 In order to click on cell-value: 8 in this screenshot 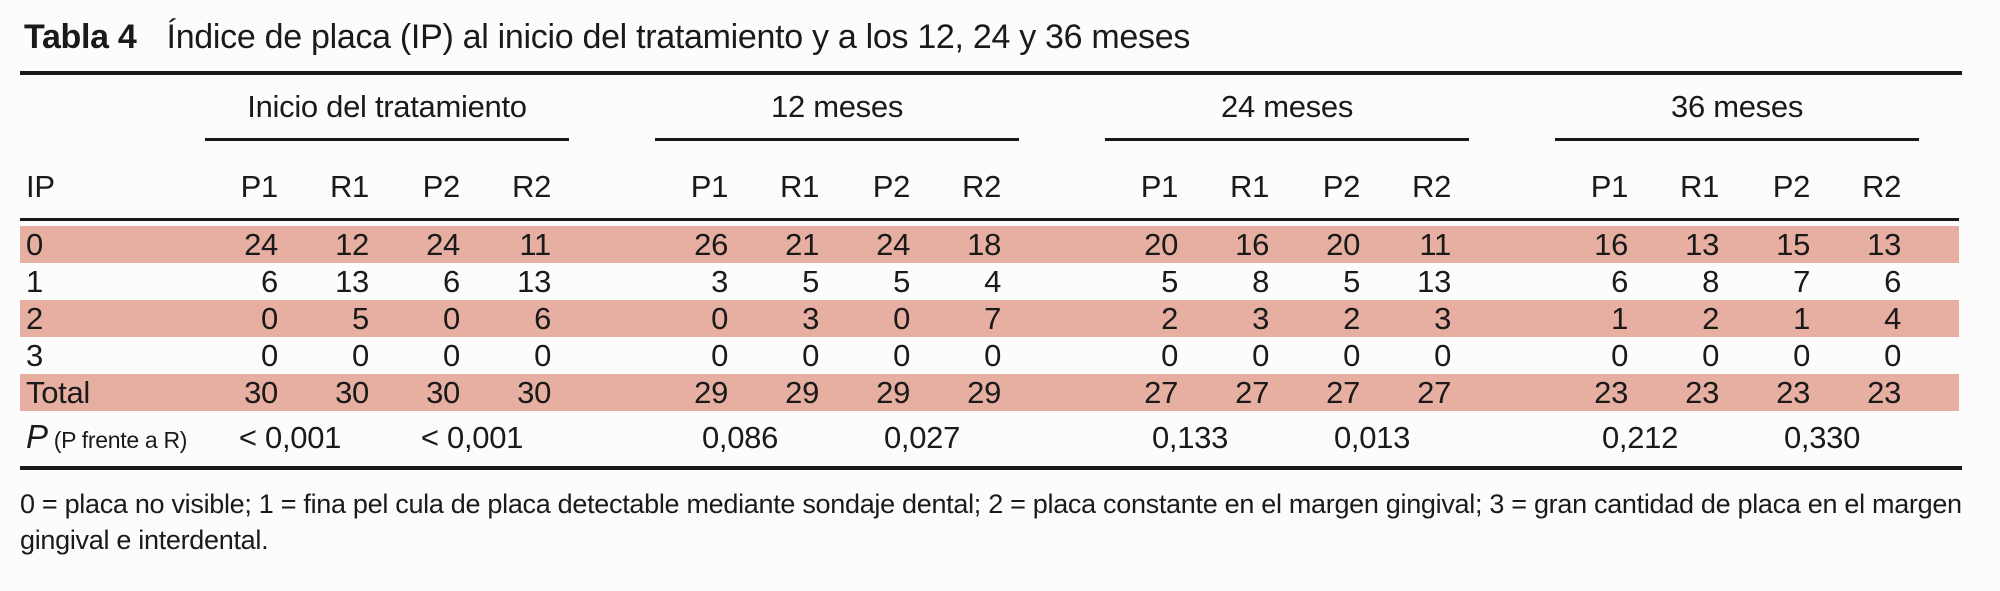, I will do `click(1261, 281)`.